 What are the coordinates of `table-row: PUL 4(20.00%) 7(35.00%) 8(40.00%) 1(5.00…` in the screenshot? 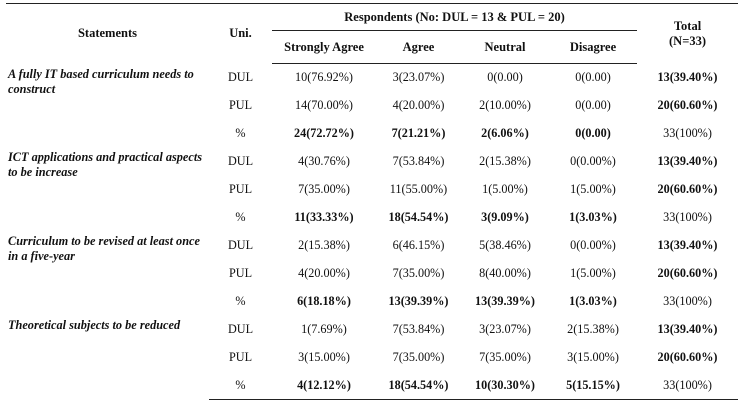 It's located at (372, 273).